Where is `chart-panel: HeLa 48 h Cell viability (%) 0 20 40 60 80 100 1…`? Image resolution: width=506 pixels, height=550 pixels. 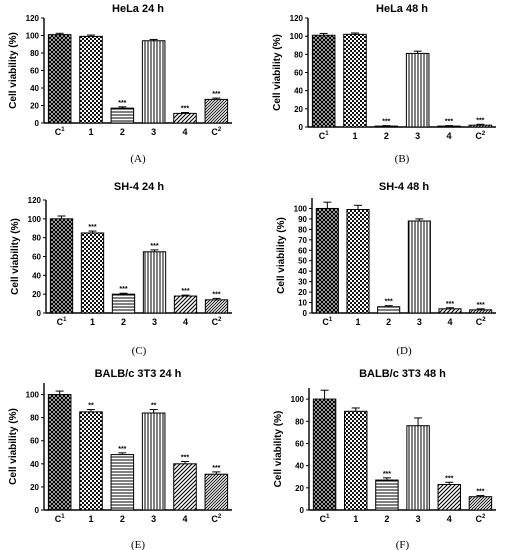
chart-panel: HeLa 48 h Cell viability (%) 0 20 40 60 80 100 1… is located at coordinates (384, 84).